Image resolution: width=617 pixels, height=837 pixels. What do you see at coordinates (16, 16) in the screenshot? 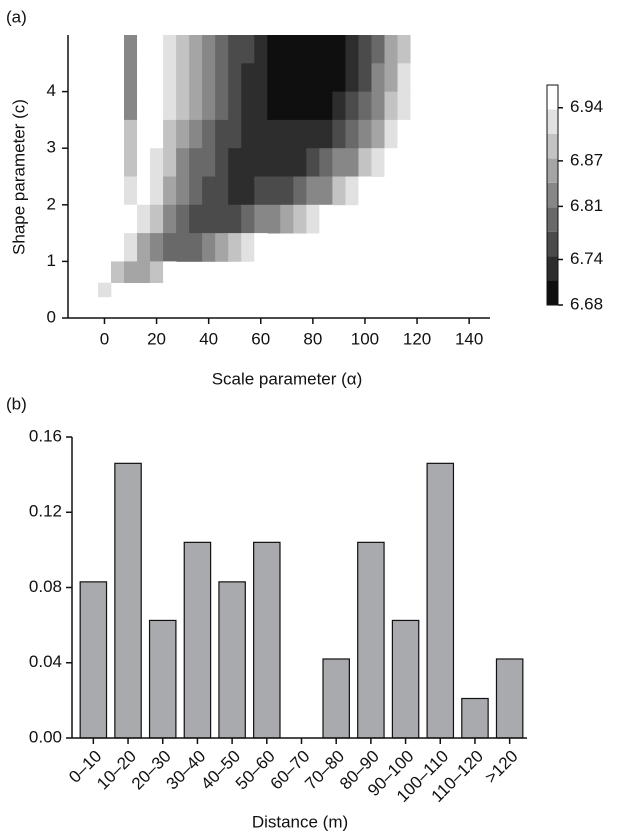
I see `panel-label: (a)` at bounding box center [16, 16].